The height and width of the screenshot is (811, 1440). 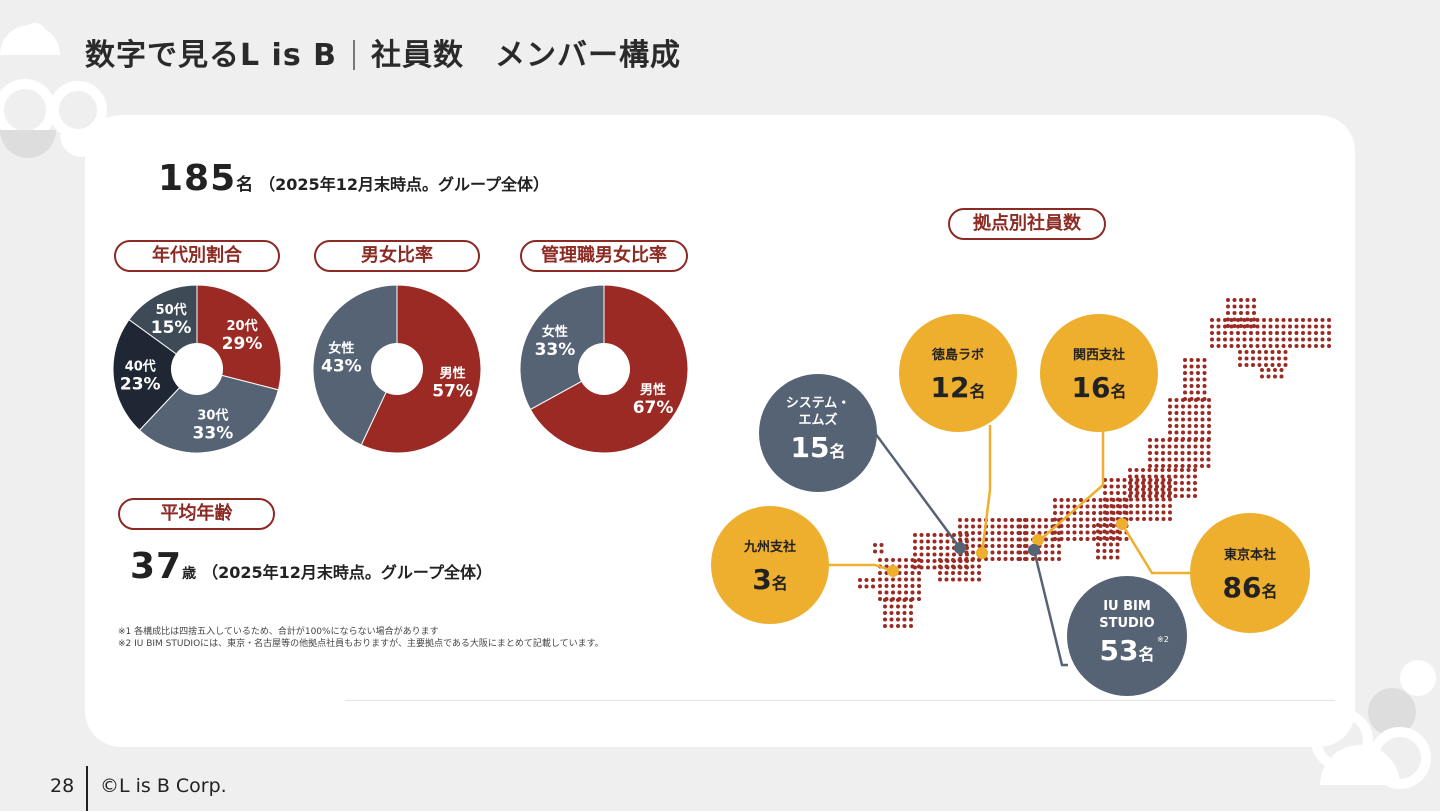 What do you see at coordinates (861, 568) in the screenshot?
I see `connector-line` at bounding box center [861, 568].